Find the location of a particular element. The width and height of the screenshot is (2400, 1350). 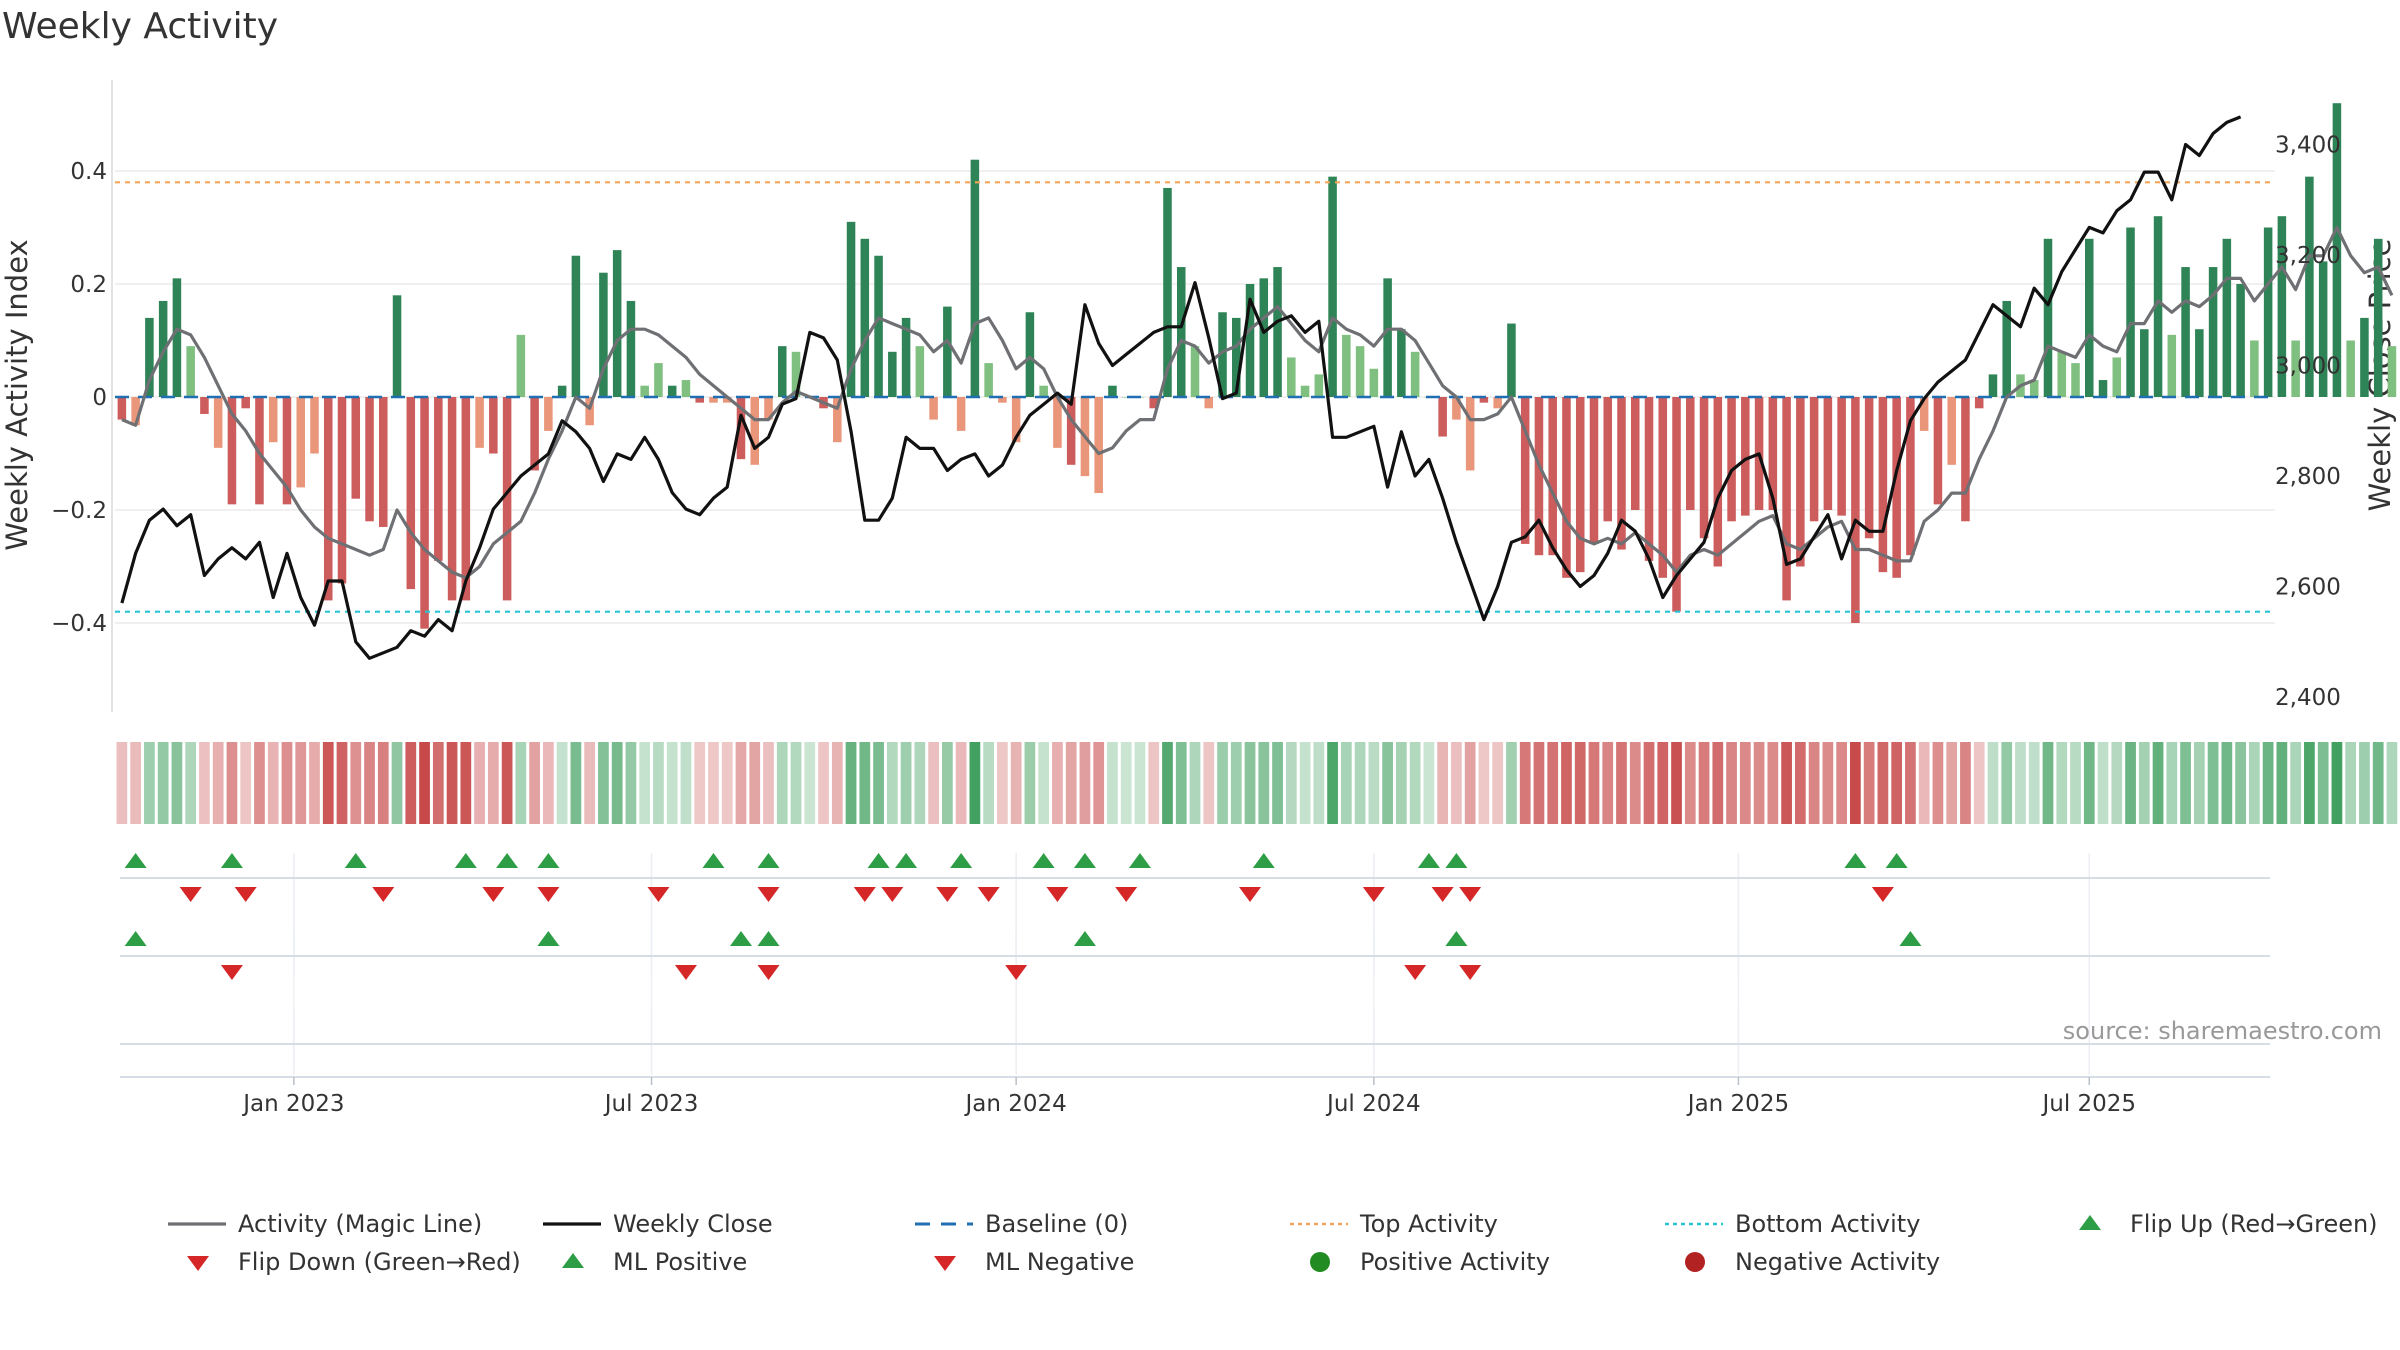

x-tick-label: Jul 2025 is located at coordinates (2088, 1104).